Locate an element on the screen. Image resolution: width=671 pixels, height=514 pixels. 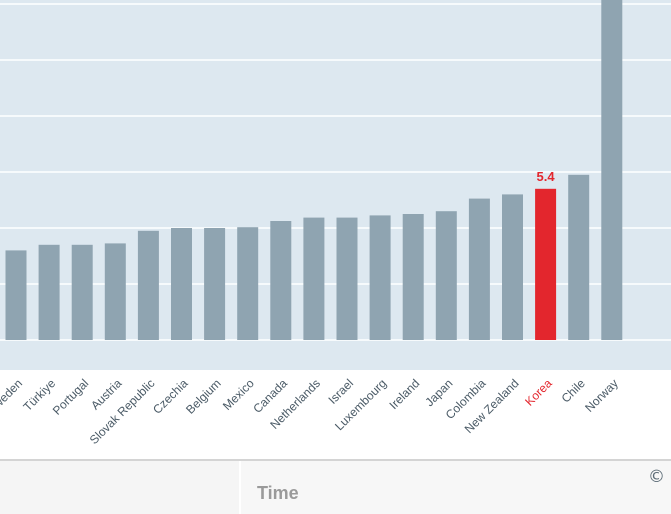
bar-canada is located at coordinates (281, 280).